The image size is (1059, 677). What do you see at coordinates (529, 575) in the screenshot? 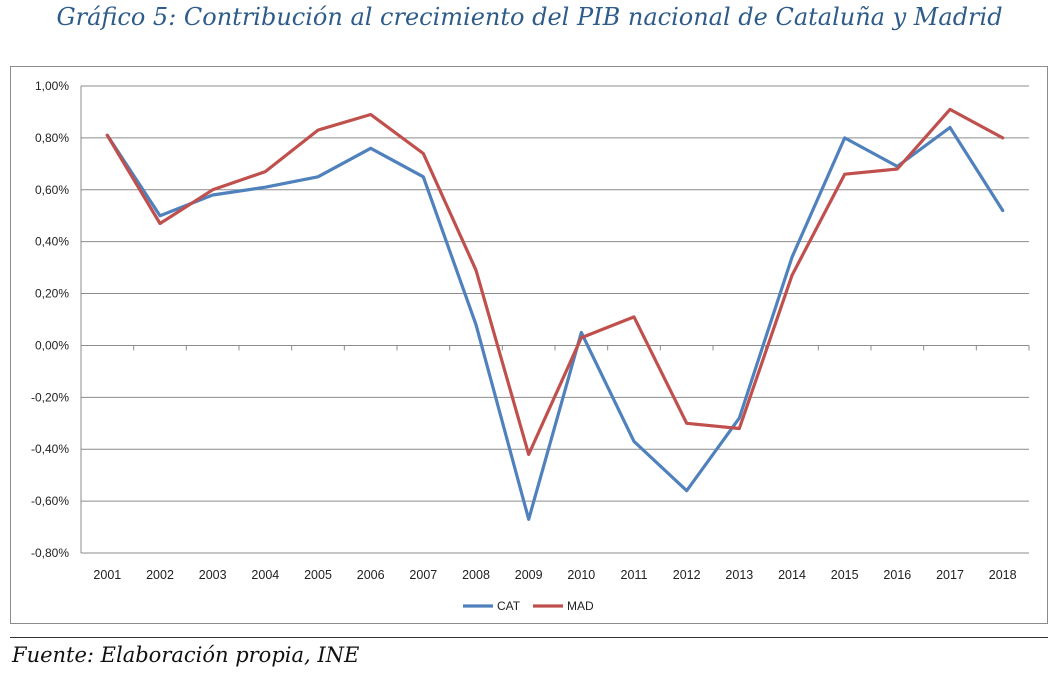
I see `x-tick-label: 2009` at bounding box center [529, 575].